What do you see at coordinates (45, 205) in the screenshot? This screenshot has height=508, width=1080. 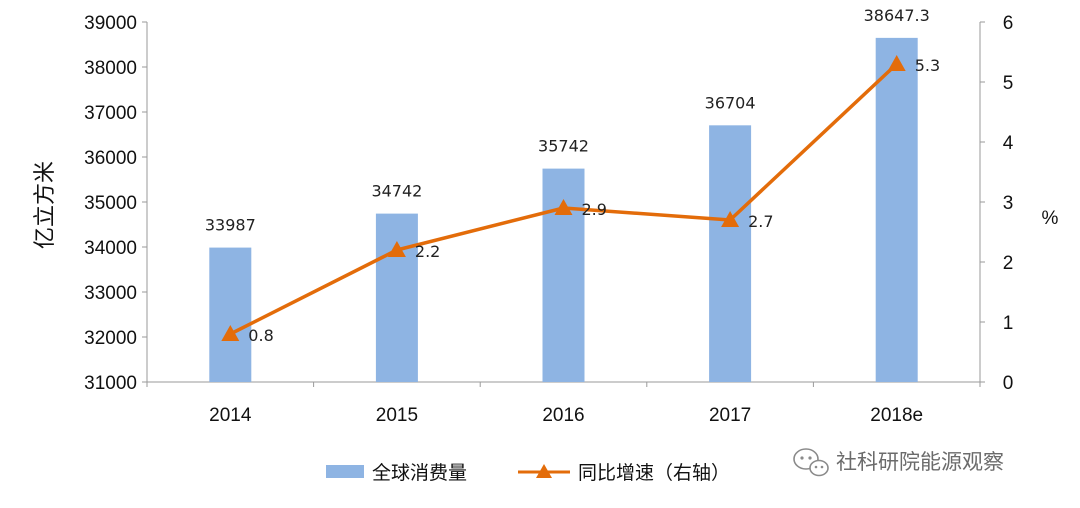 I see `y-axis-label: 亿立方米` at bounding box center [45, 205].